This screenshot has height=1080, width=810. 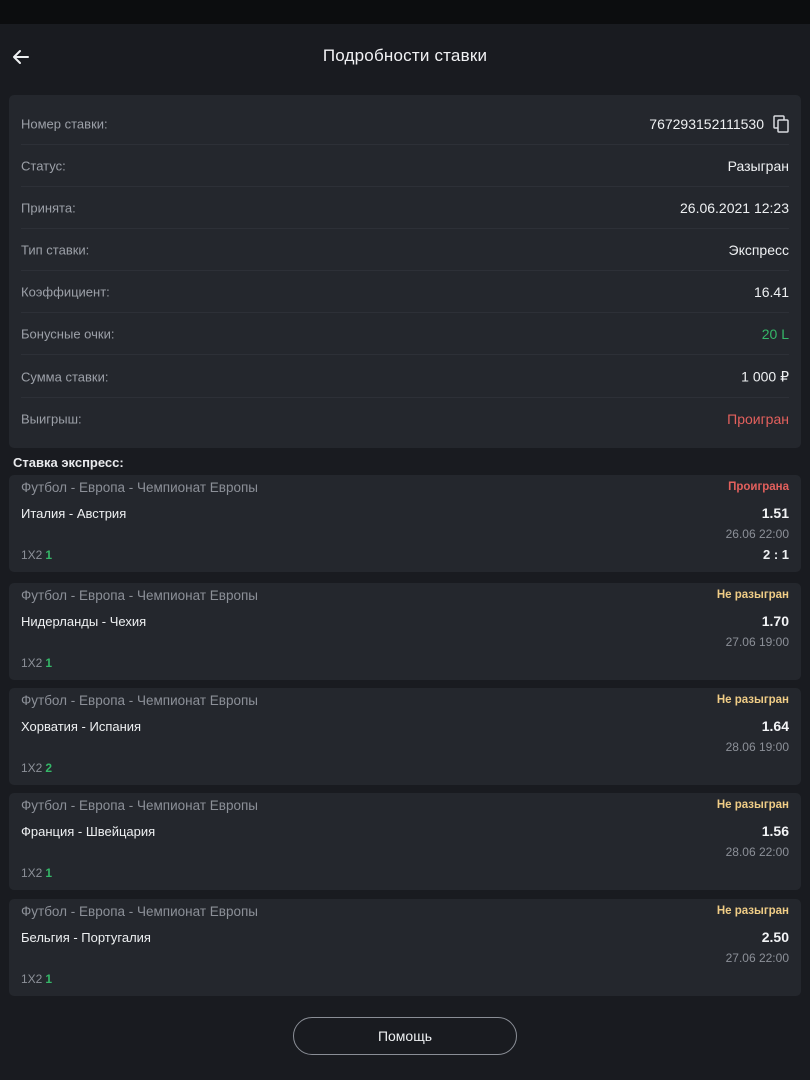 What do you see at coordinates (51, 419) in the screenshot?
I see `detail-label: Выигрыш:` at bounding box center [51, 419].